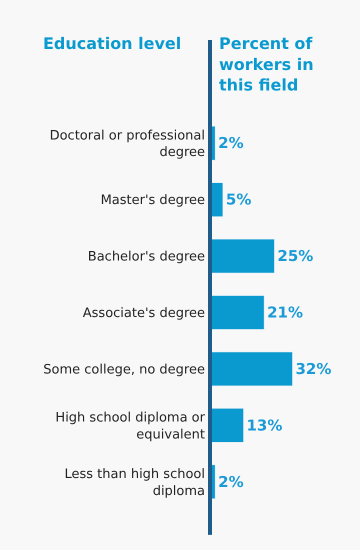 The image size is (360, 550). Describe the element at coordinates (295, 256) in the screenshot. I see `data-label: 25%` at that location.